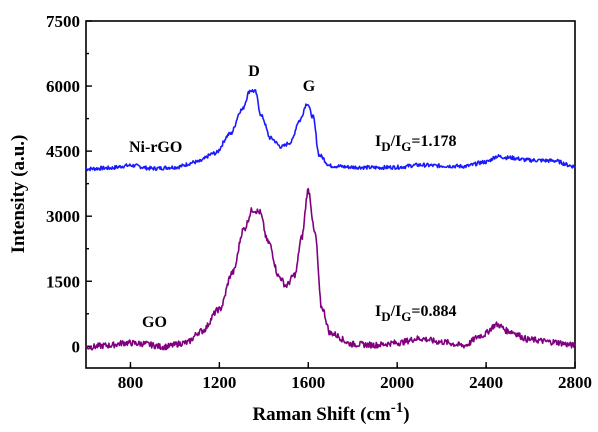  Describe the element at coordinates (575, 382) in the screenshot. I see `x-tick-label: 2800` at that location.